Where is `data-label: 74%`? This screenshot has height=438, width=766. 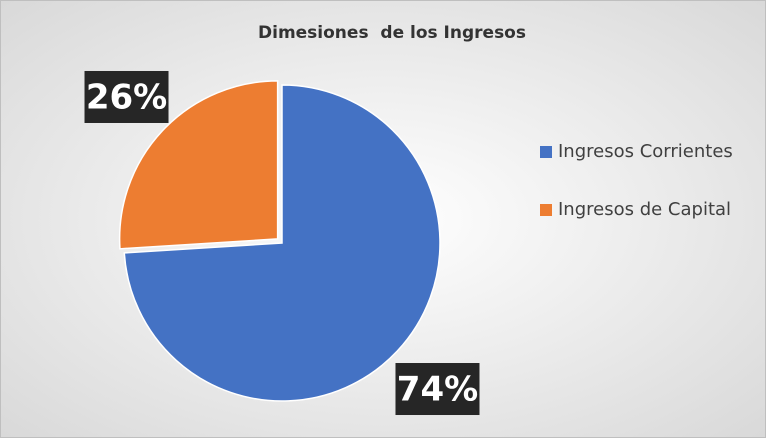 data-label: 74% is located at coordinates (437, 390).